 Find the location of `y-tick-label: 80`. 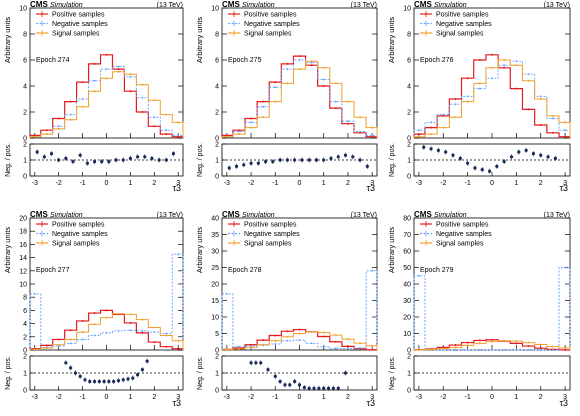

y-tick-label: 80 is located at coordinates (407, 219).